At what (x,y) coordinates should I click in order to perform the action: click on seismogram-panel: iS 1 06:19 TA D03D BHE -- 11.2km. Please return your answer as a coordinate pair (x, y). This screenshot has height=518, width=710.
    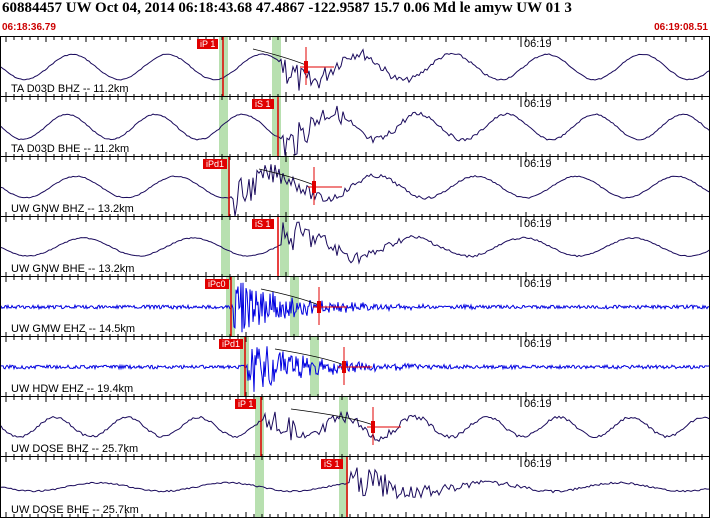
    Looking at the image, I should click on (355, 126).